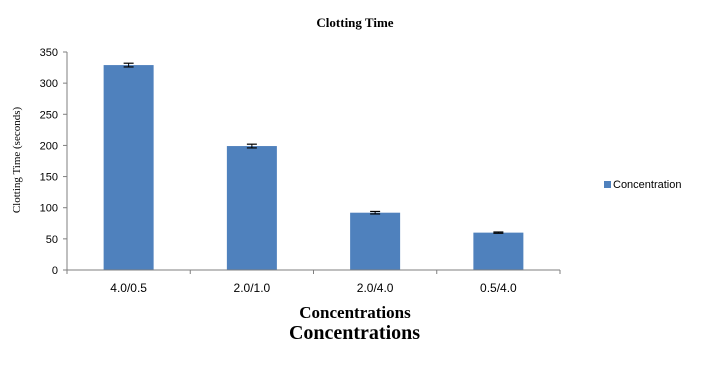 Image resolution: width=709 pixels, height=367 pixels. Describe the element at coordinates (55, 271) in the screenshot. I see `y-tick-label: 0` at that location.